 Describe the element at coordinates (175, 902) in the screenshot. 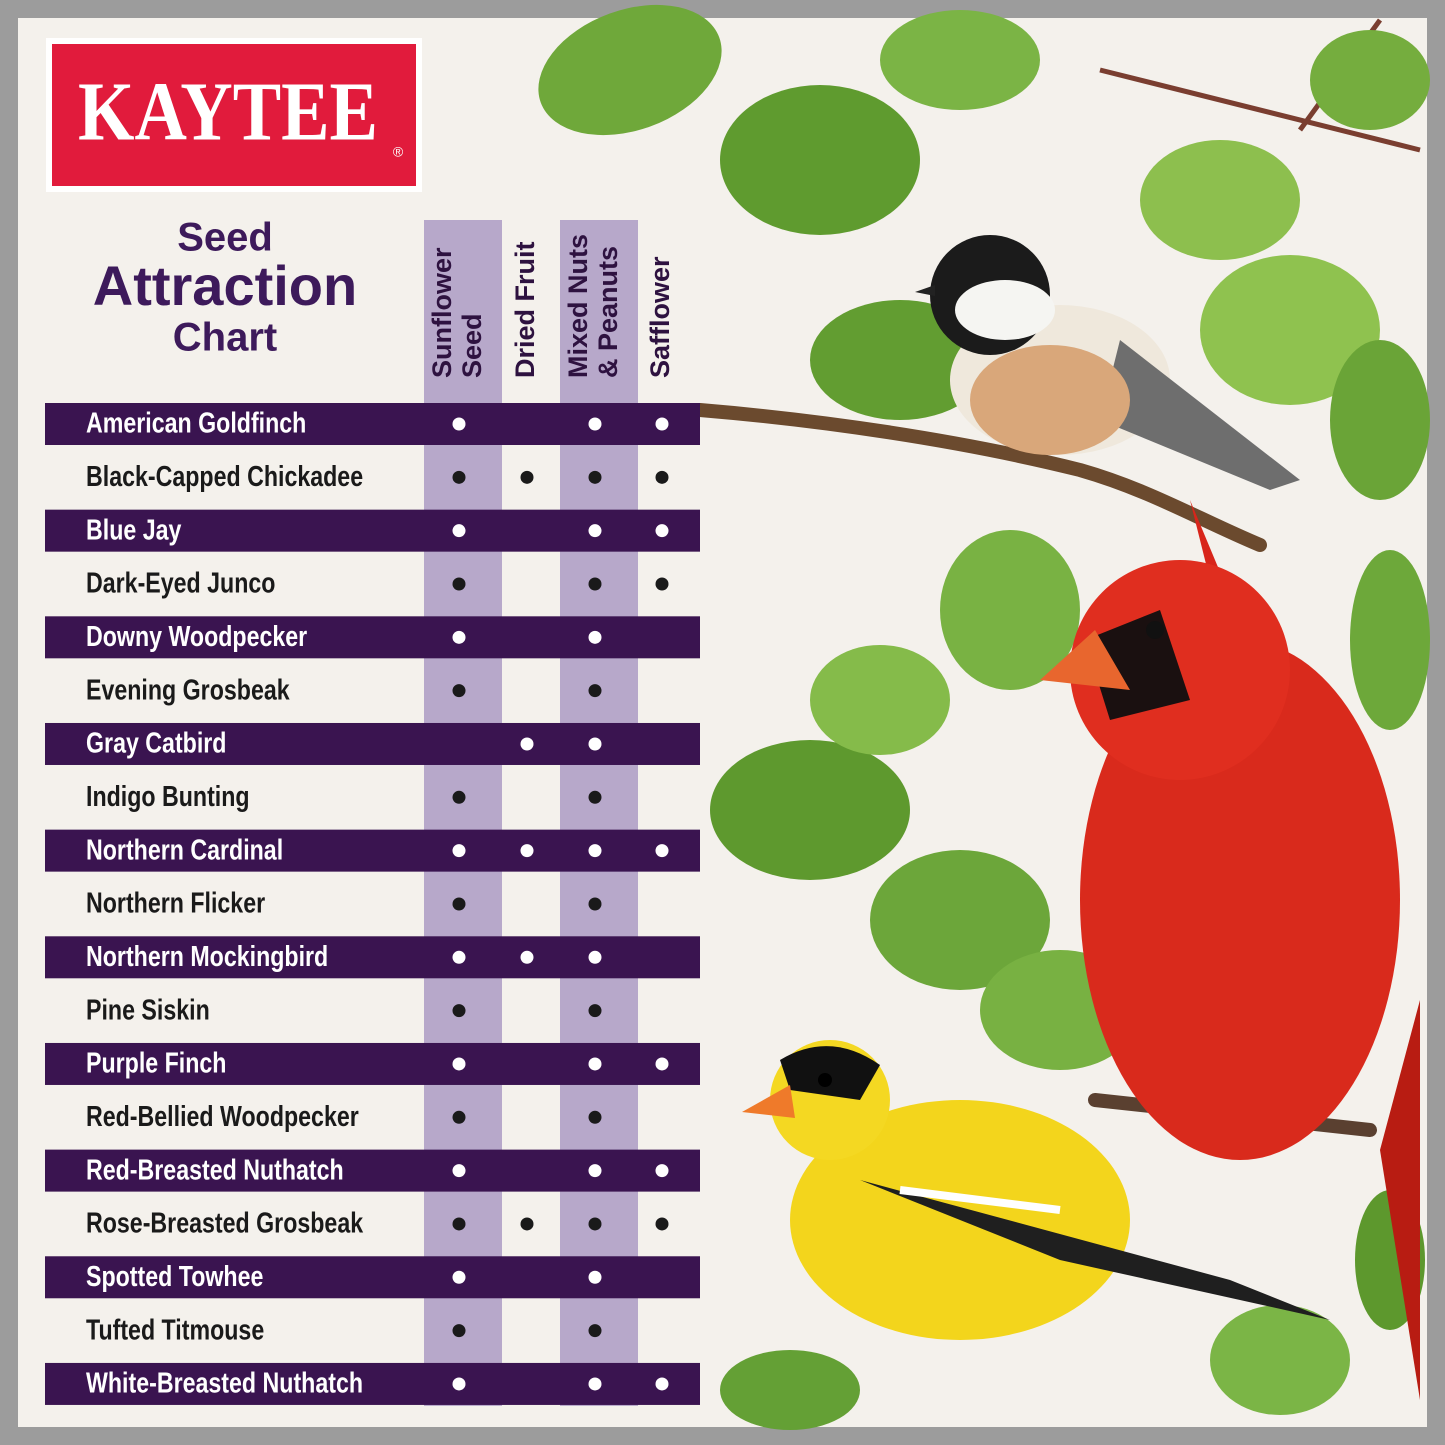

I see `bird-name: Northern Flicker` at that location.